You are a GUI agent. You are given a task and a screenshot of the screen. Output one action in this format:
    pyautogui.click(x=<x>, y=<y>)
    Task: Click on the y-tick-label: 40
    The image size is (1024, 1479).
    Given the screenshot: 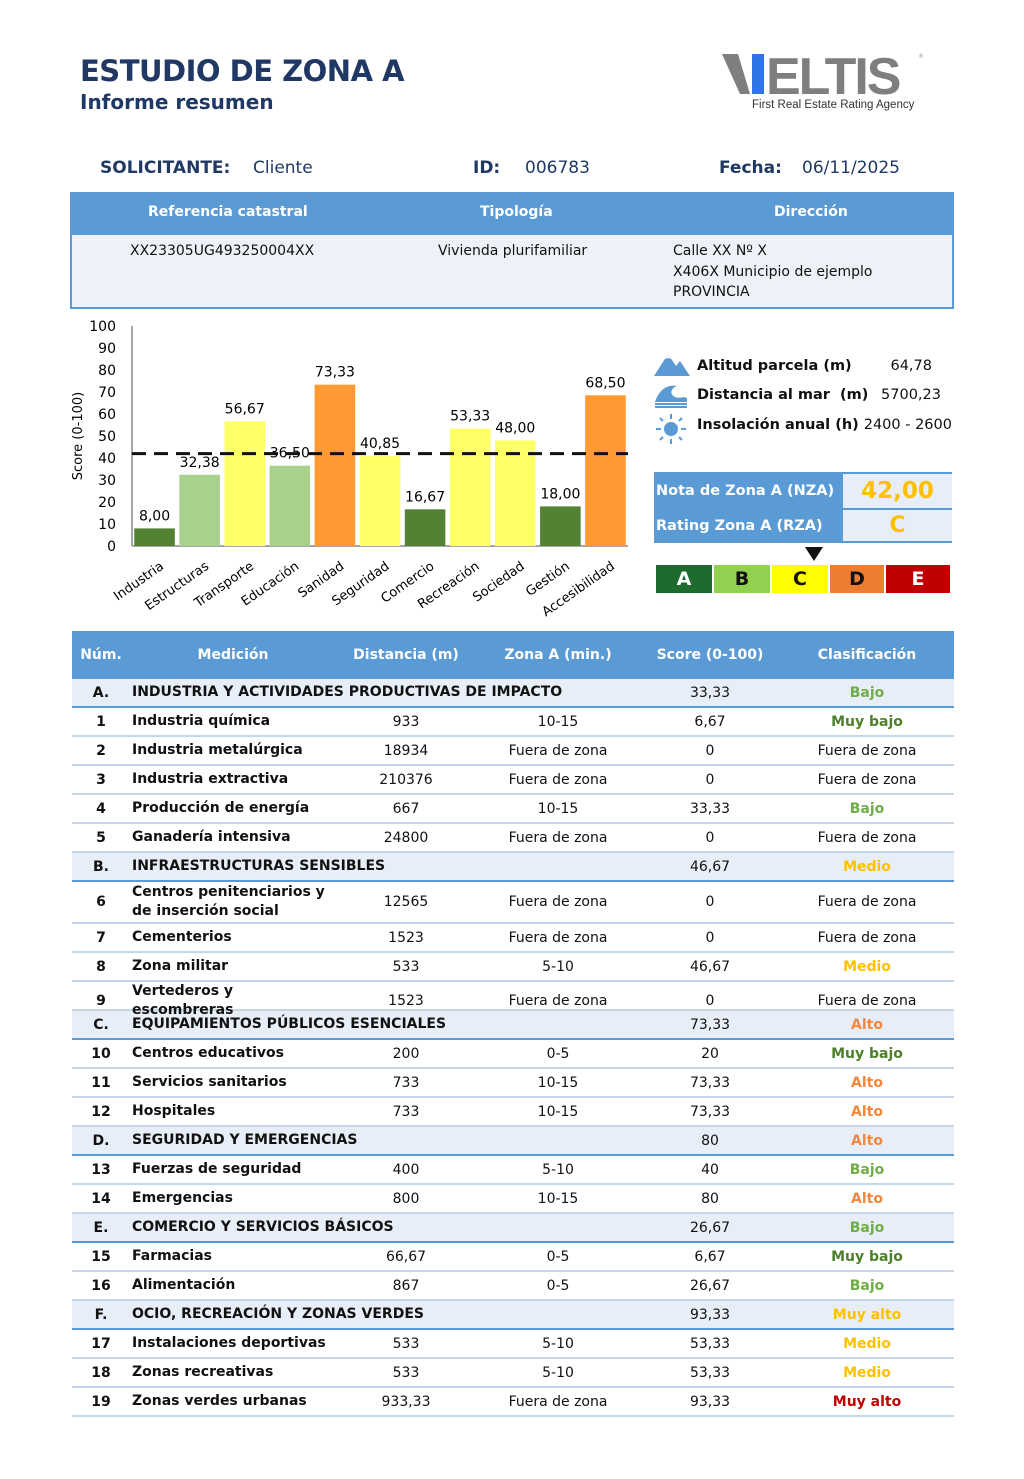 What is the action you would take?
    pyautogui.click(x=107, y=459)
    